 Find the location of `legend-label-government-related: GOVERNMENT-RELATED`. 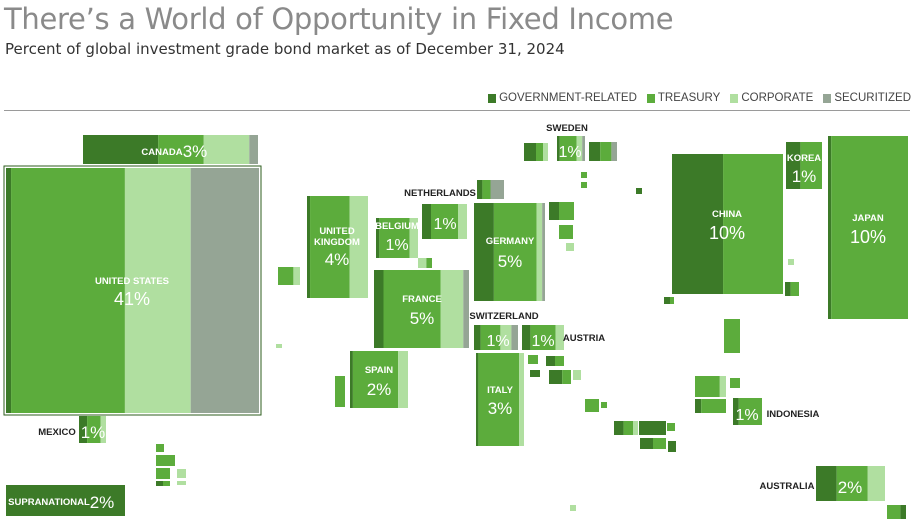

legend-label-government-related: GOVERNMENT-RELATED is located at coordinates (568, 98).